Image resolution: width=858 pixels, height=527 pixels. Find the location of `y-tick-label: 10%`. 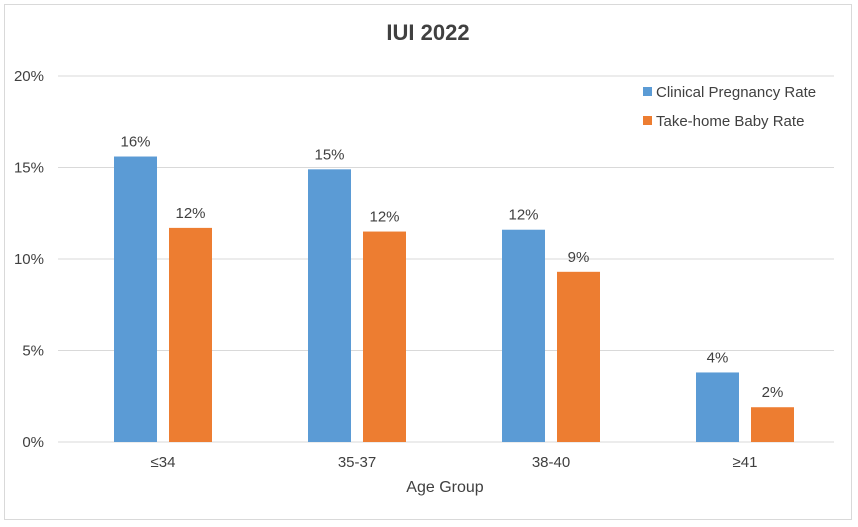

y-tick-label: 10% is located at coordinates (29, 259).